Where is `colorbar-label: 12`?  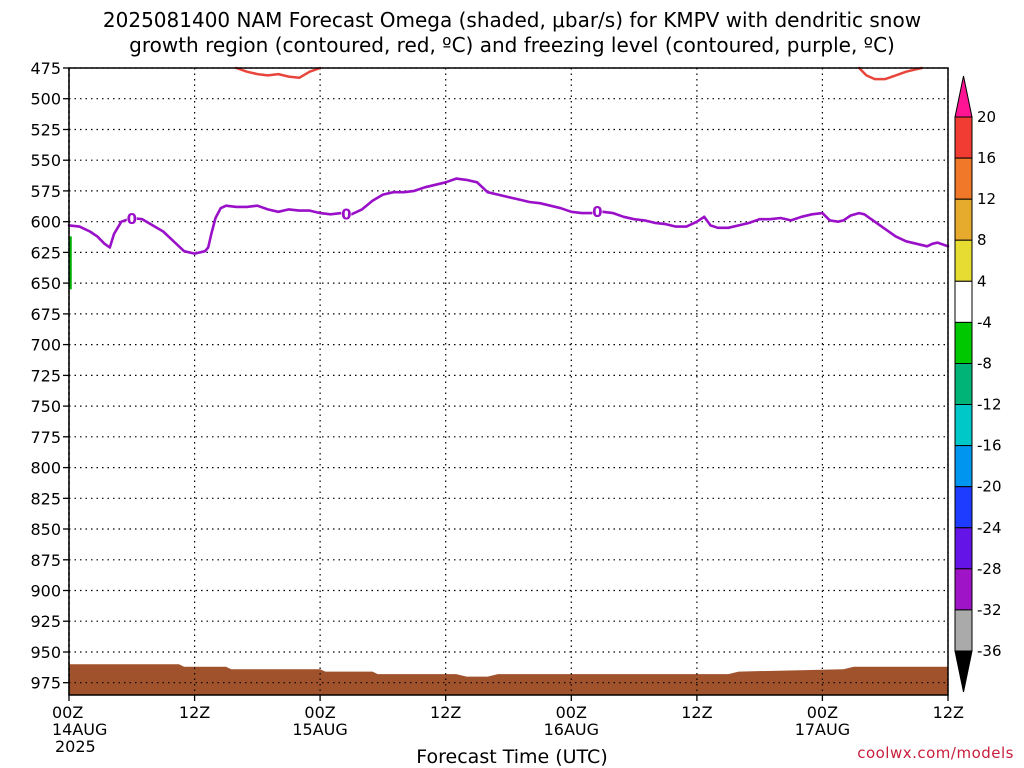 colorbar-label: 12 is located at coordinates (986, 199).